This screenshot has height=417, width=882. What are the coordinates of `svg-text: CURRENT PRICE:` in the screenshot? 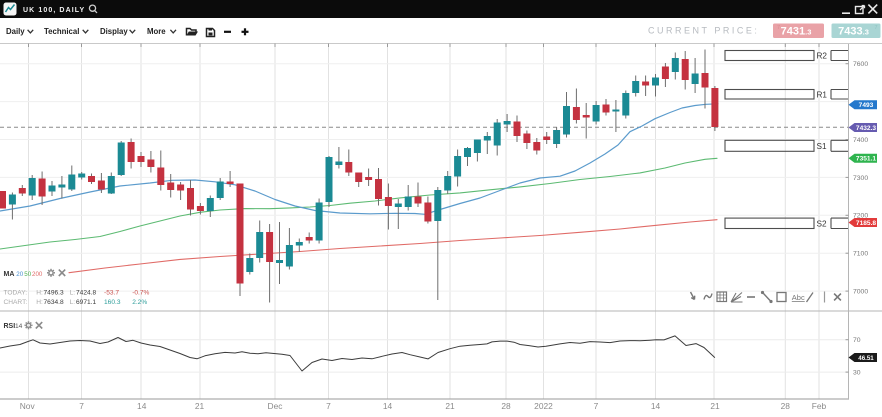 It's located at (703, 31).